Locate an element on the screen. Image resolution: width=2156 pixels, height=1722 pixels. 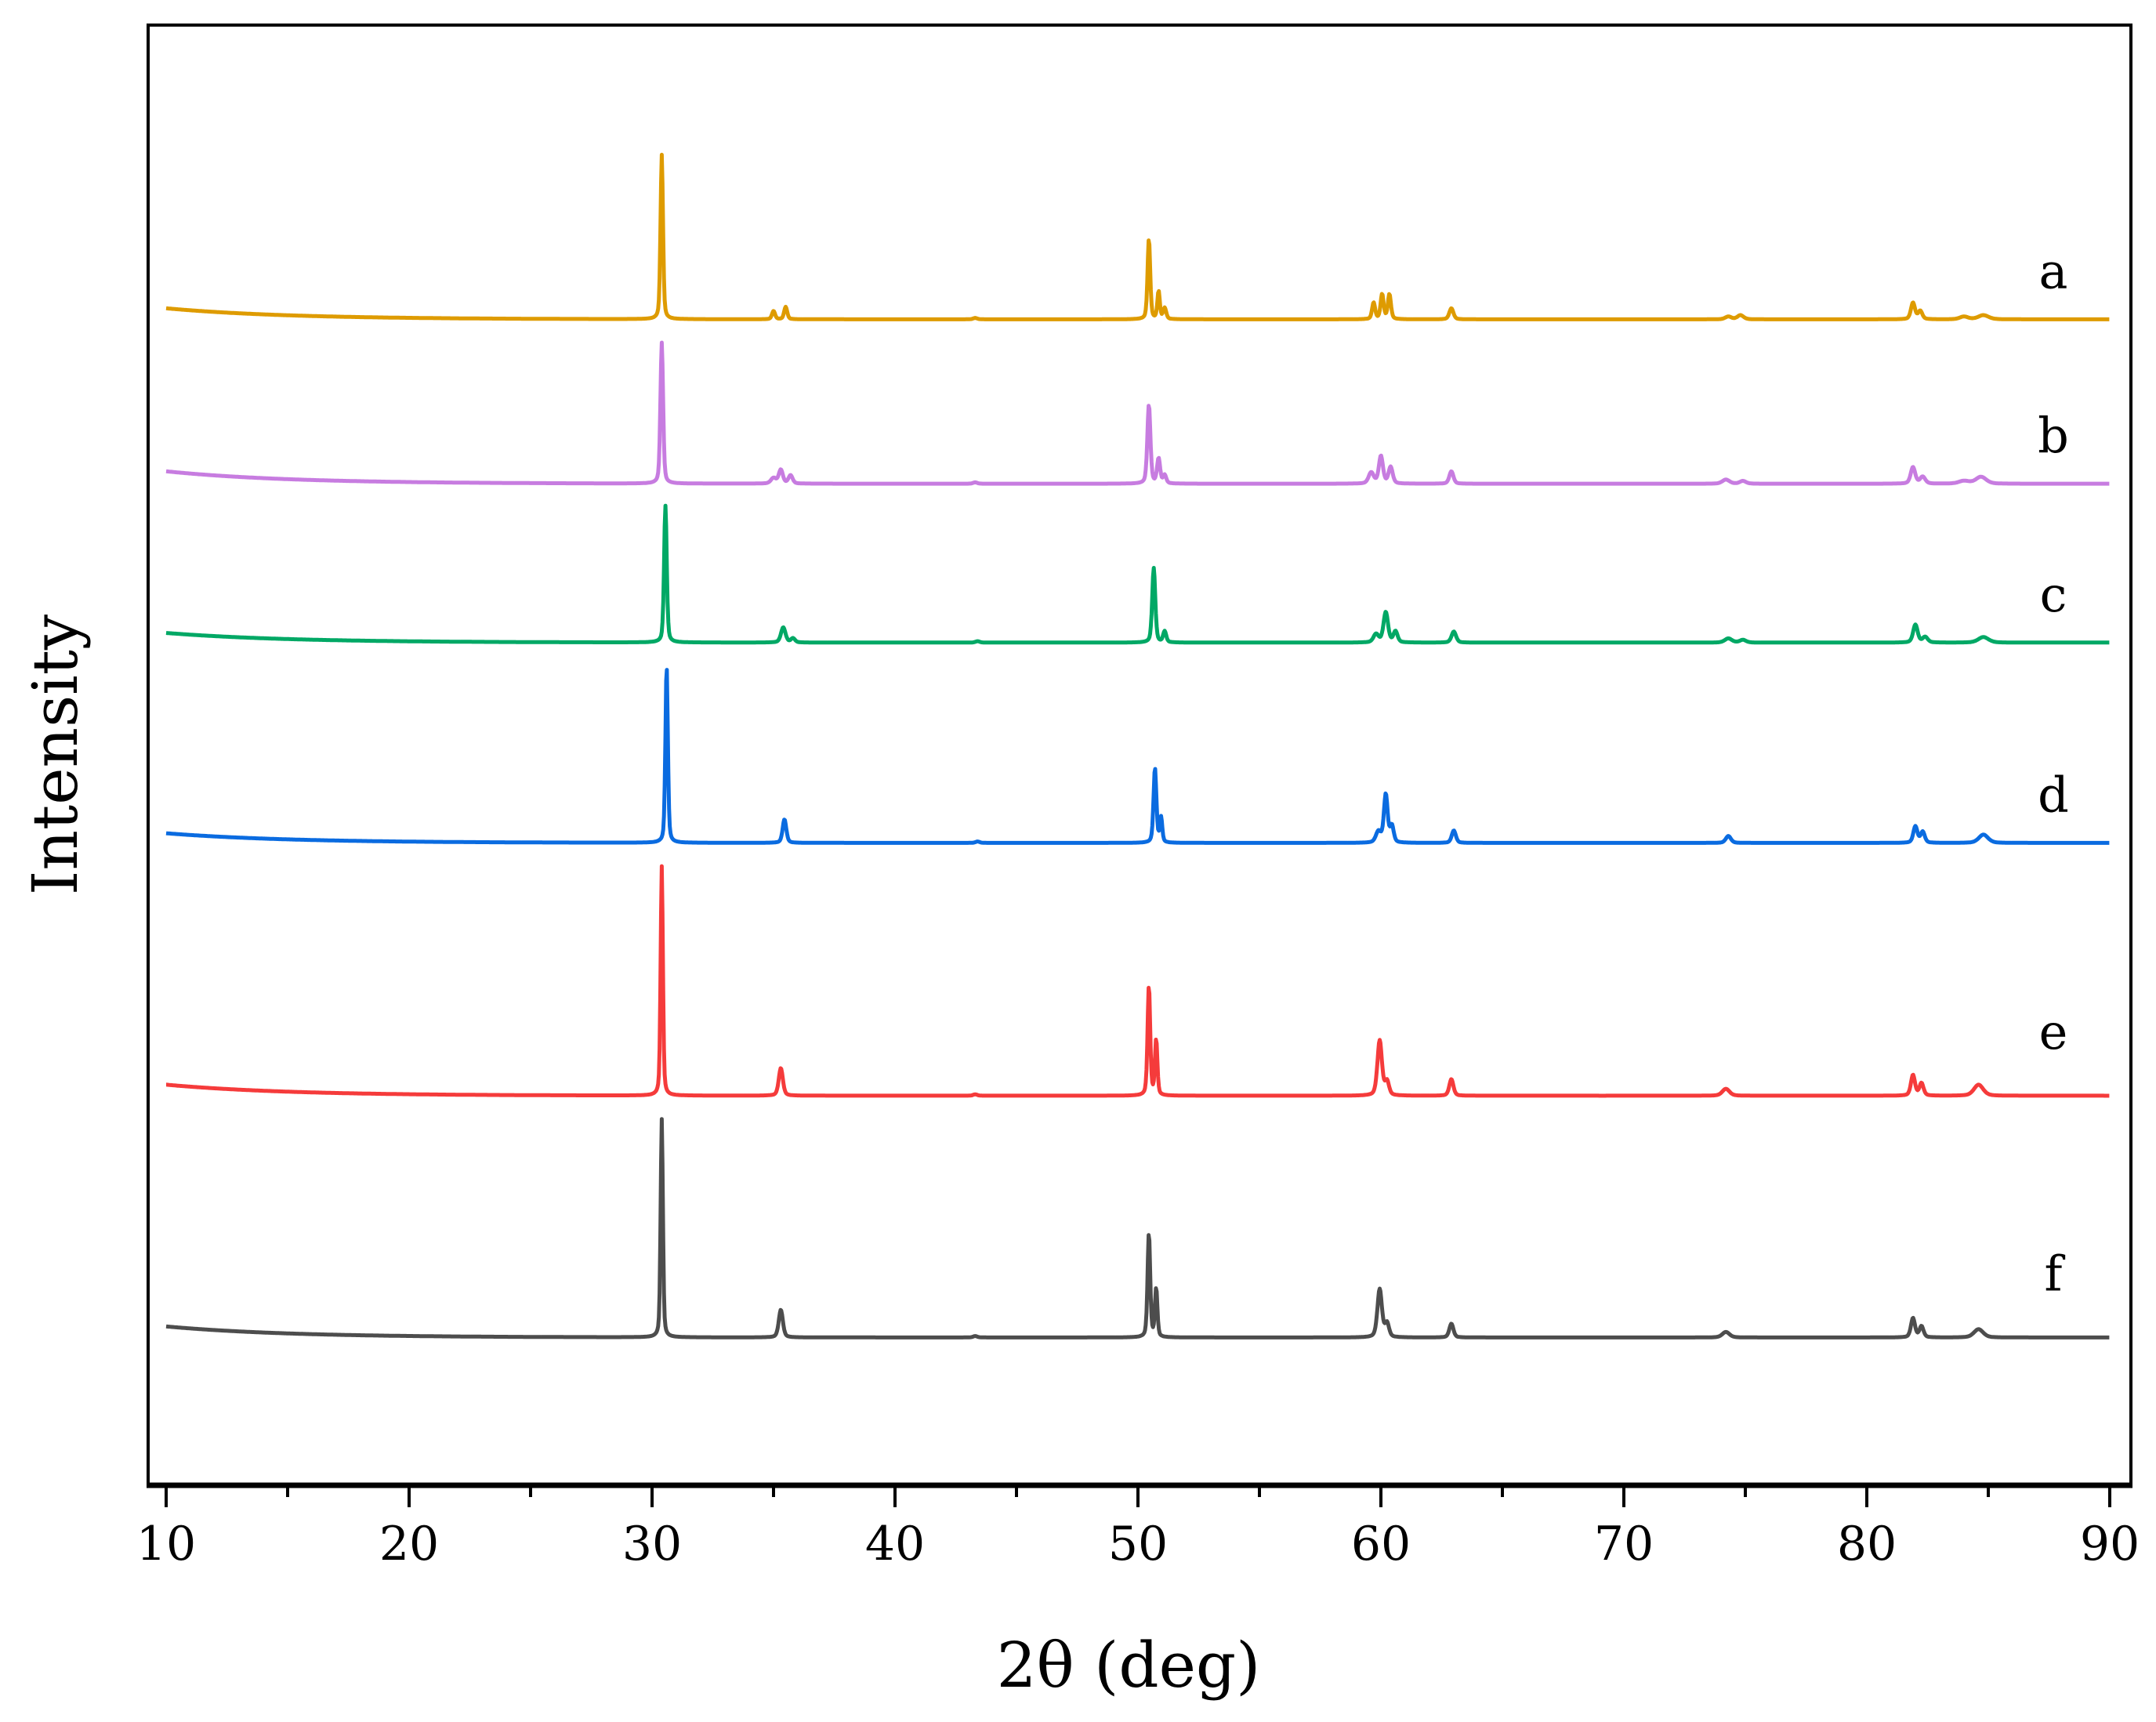
x-tick-label: 60 is located at coordinates (1381, 1544).